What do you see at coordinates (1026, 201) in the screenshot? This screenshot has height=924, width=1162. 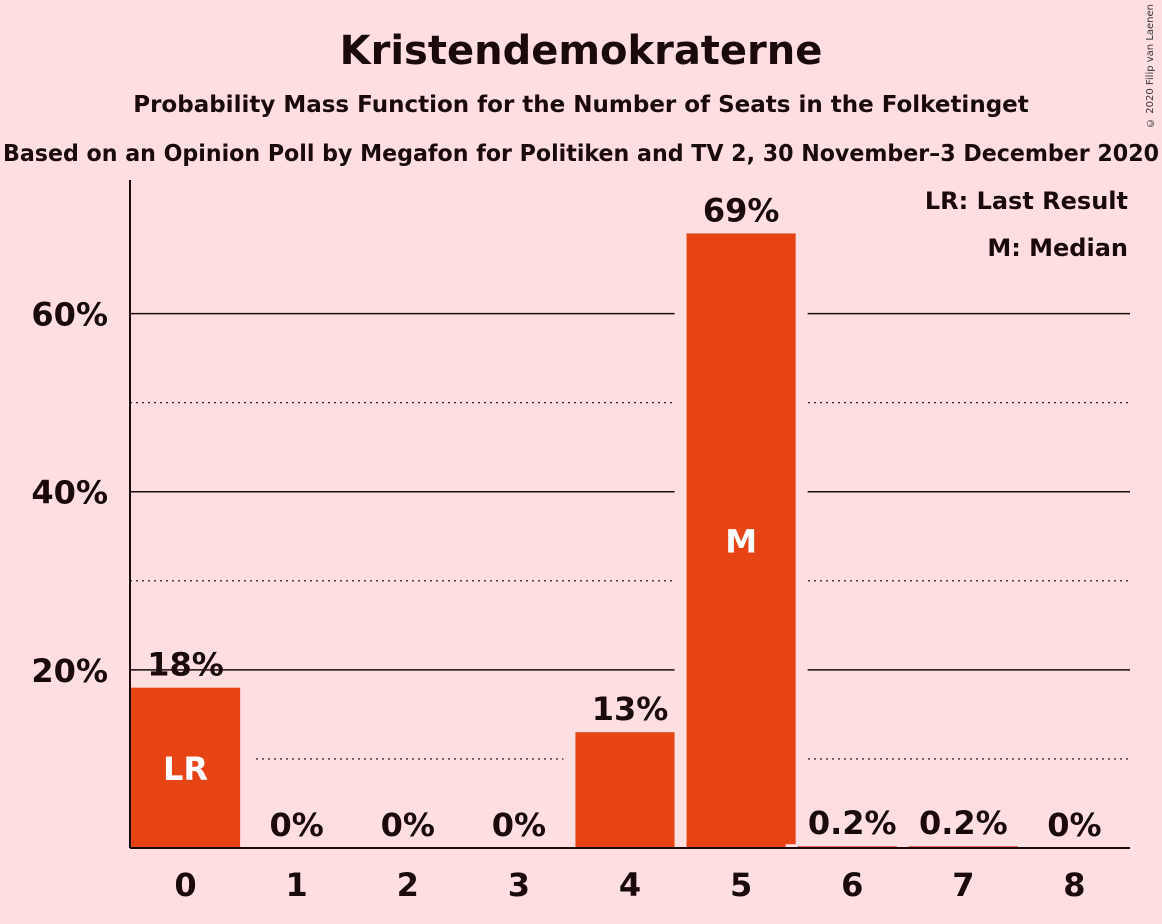 I see `legend-last-result: LR: Last Result` at bounding box center [1026, 201].